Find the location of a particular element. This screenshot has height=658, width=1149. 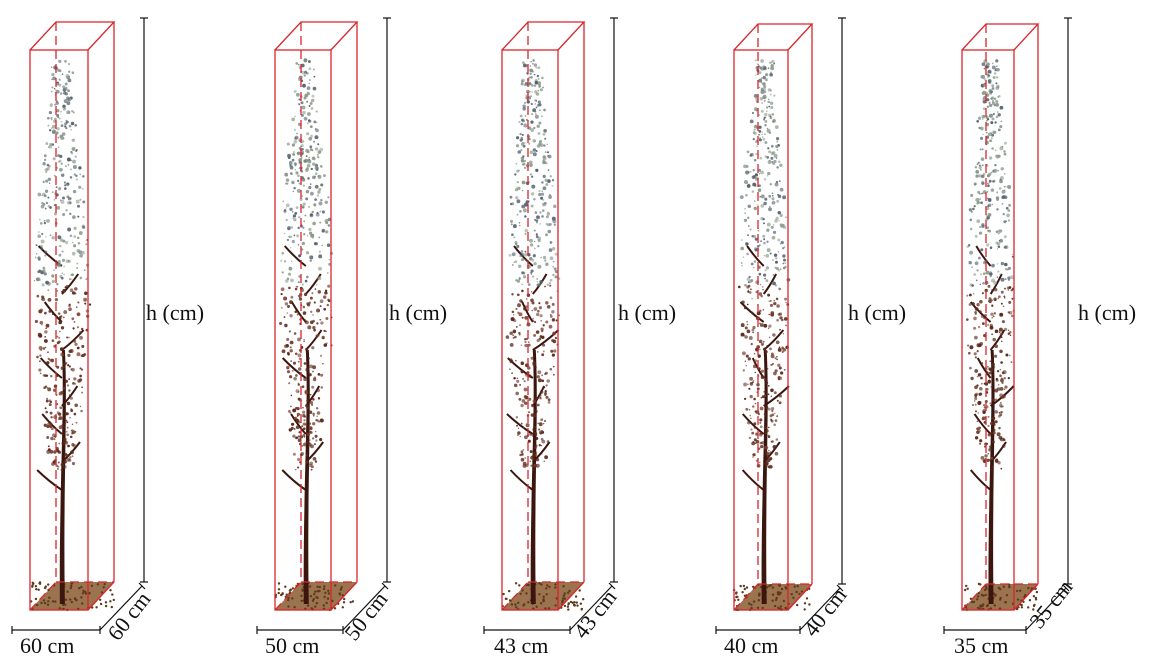

width-label: 43 cm is located at coordinates (521, 645).